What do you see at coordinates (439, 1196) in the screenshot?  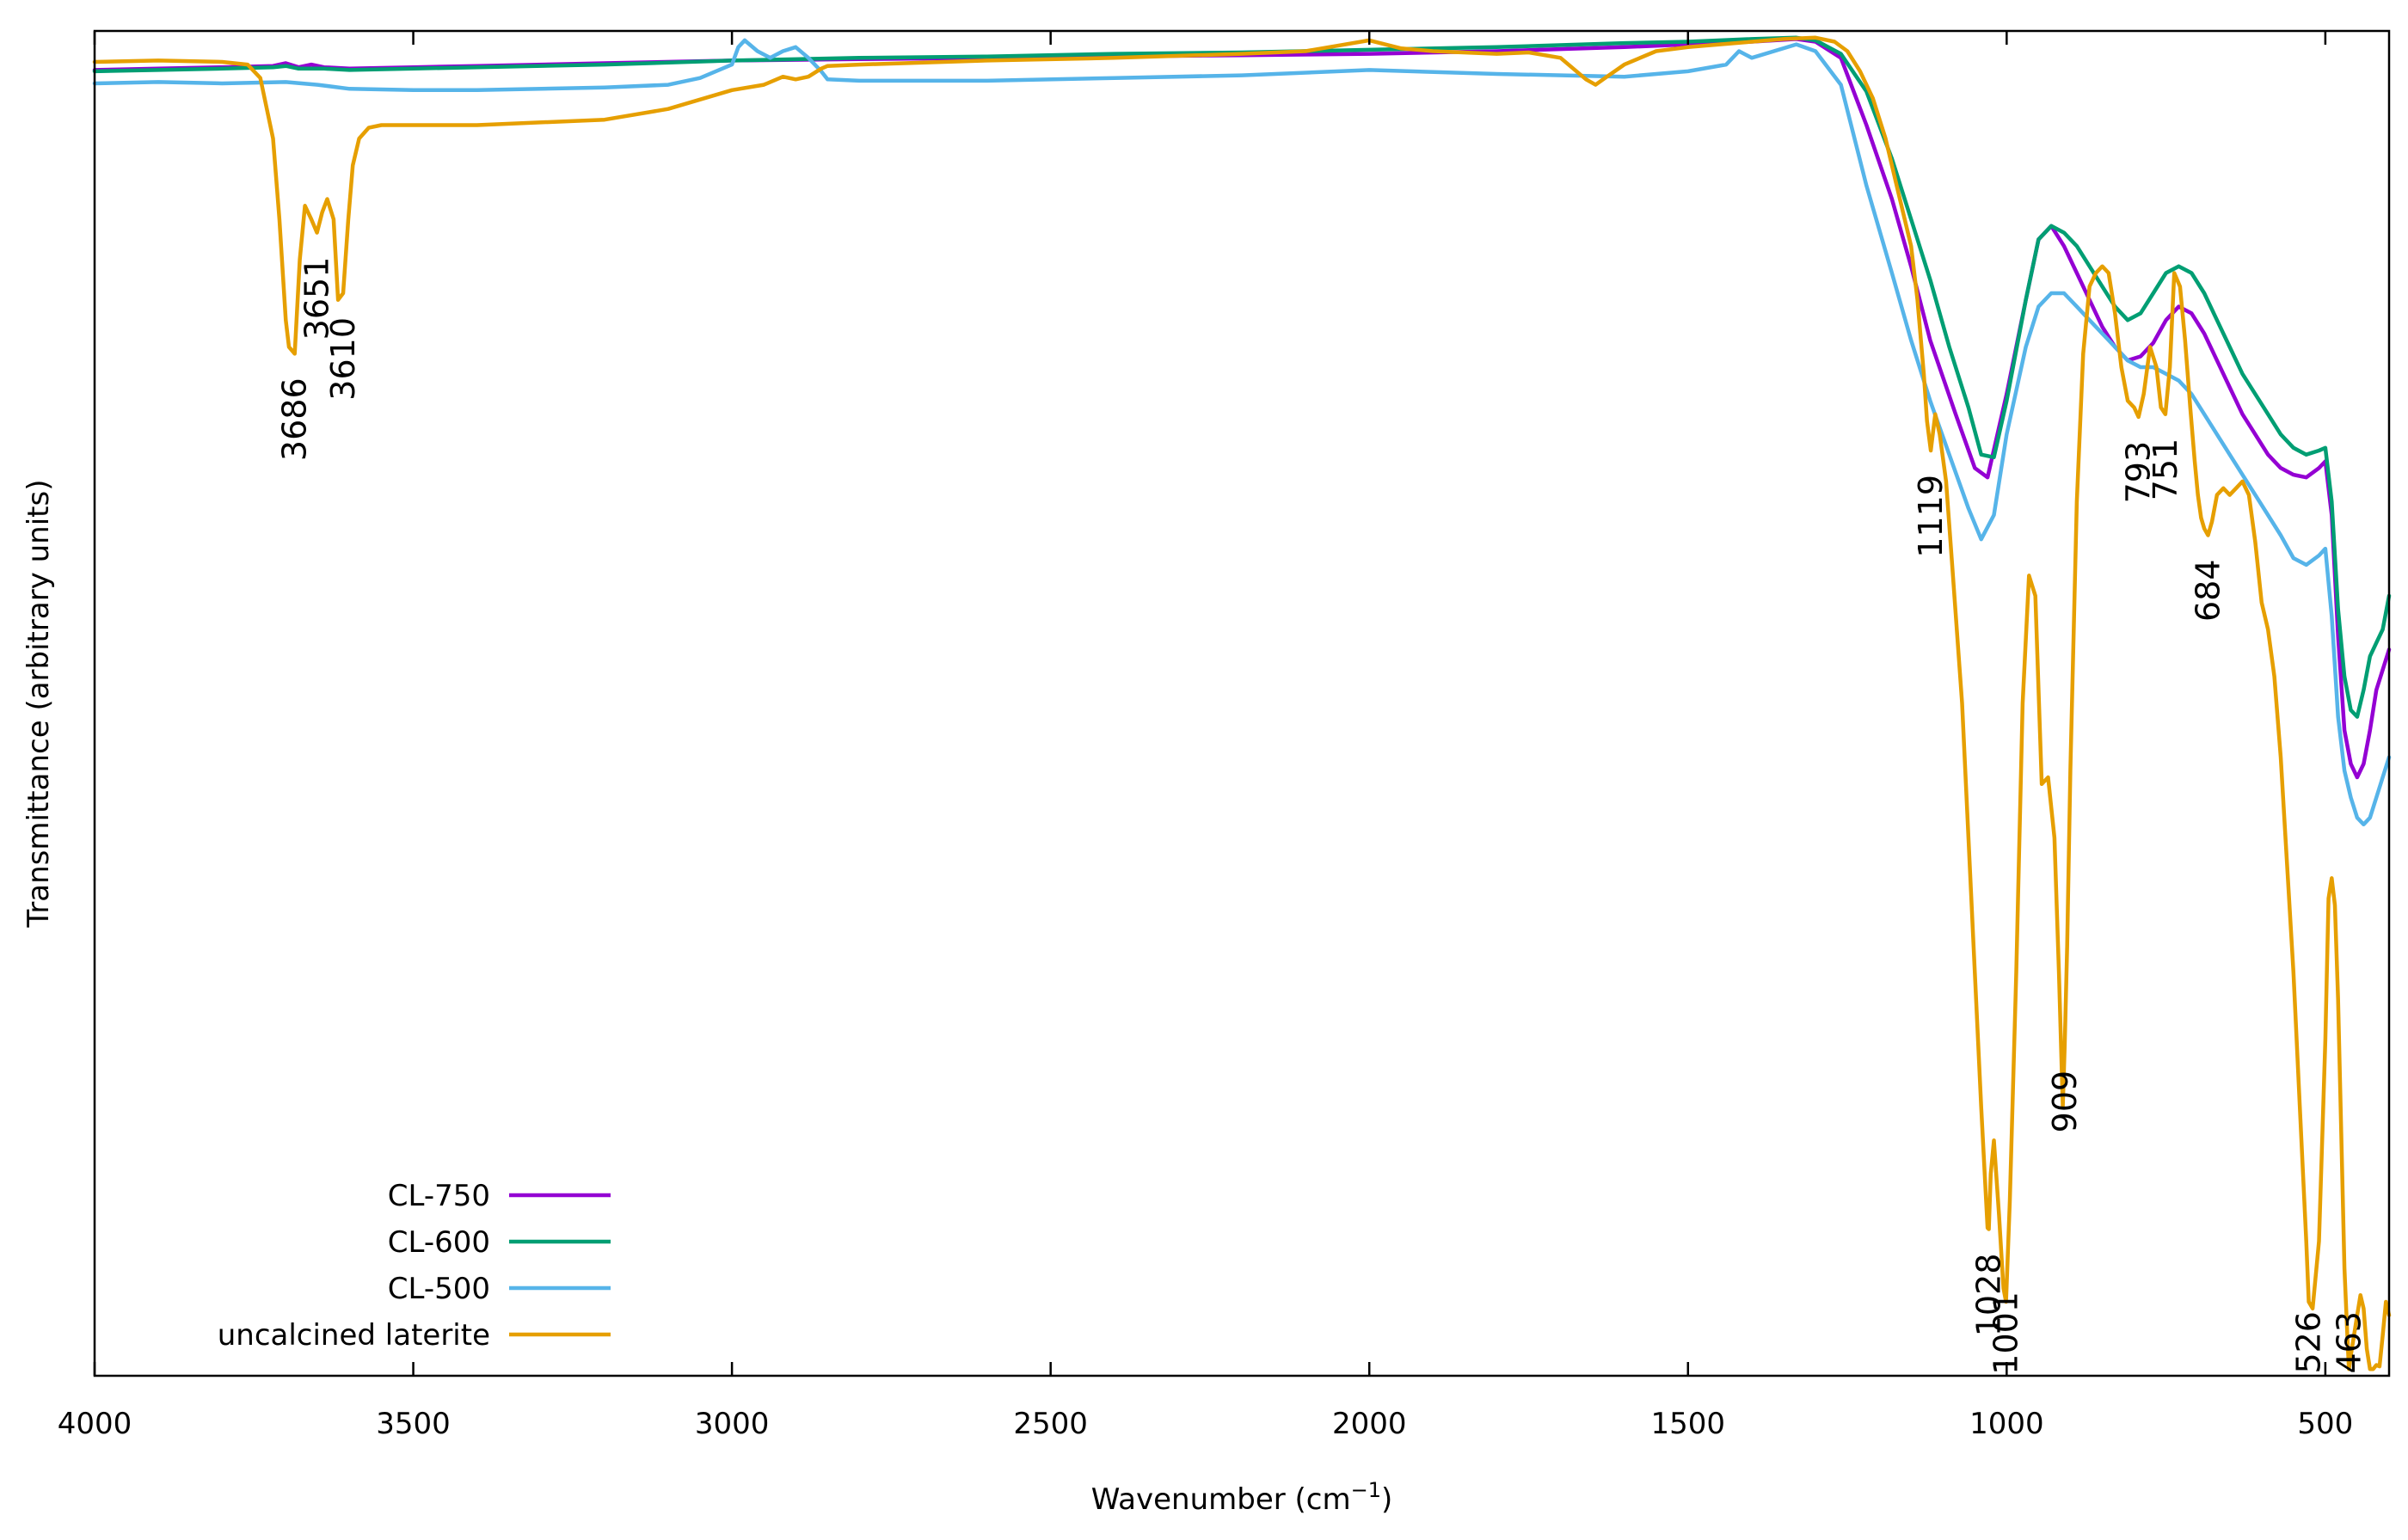 I see `legend-label-0: CL-750` at bounding box center [439, 1196].